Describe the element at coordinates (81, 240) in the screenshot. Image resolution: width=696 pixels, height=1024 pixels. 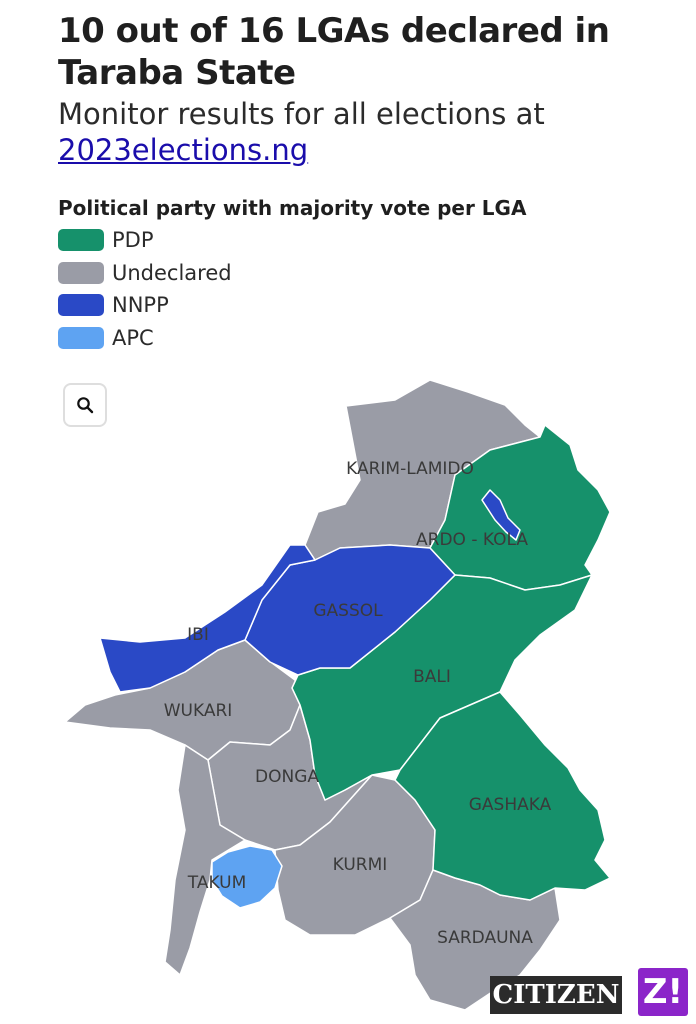
I see `legend-swatch-pdp` at that location.